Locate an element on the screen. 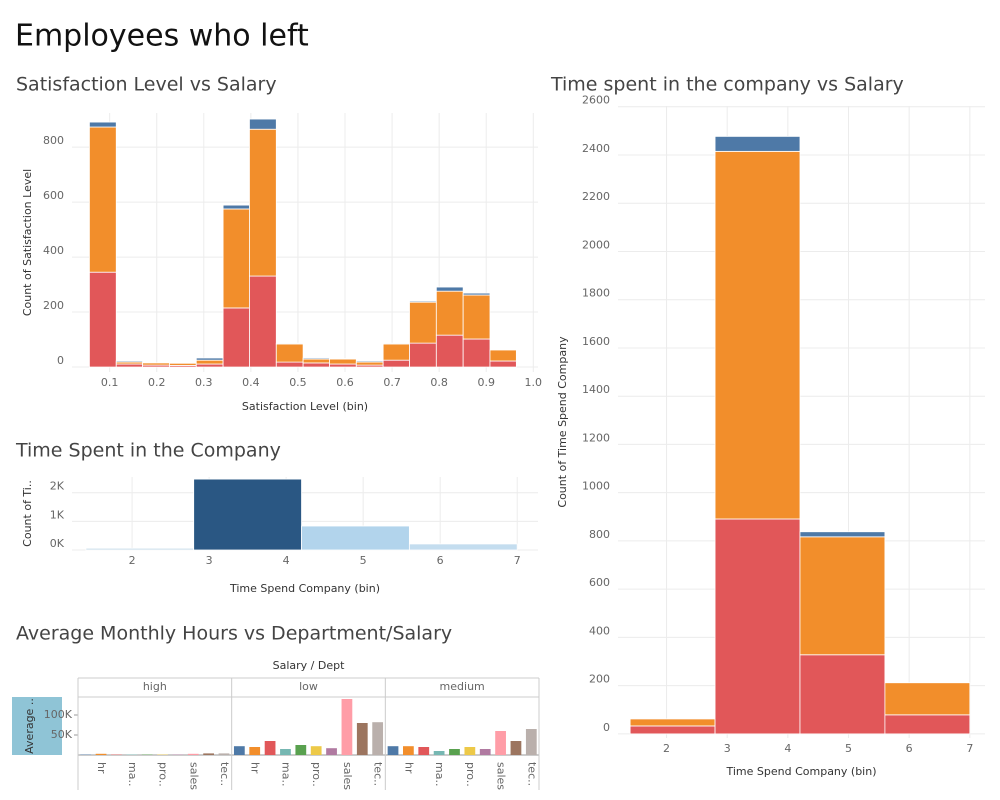 The width and height of the screenshot is (1000, 800). y-tick-label: 50K is located at coordinates (62, 734).